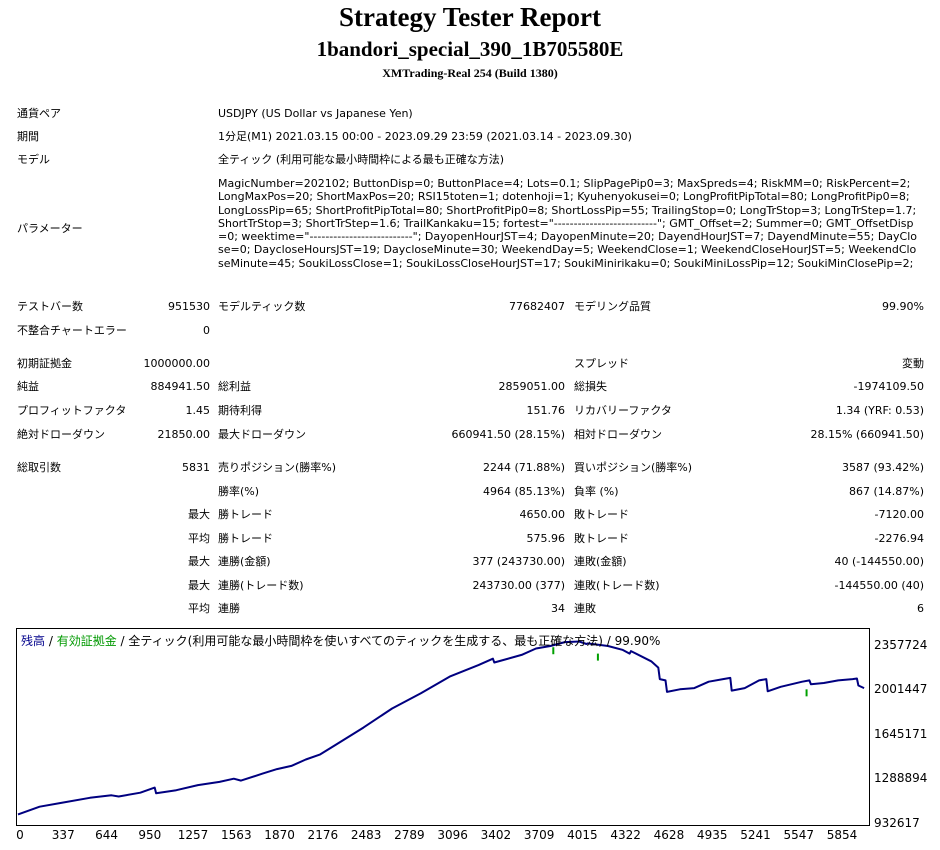 Image resolution: width=940 pixels, height=850 pixels. Describe the element at coordinates (612, 306) in the screenshot. I see `quality-label: モデリング品質` at that location.